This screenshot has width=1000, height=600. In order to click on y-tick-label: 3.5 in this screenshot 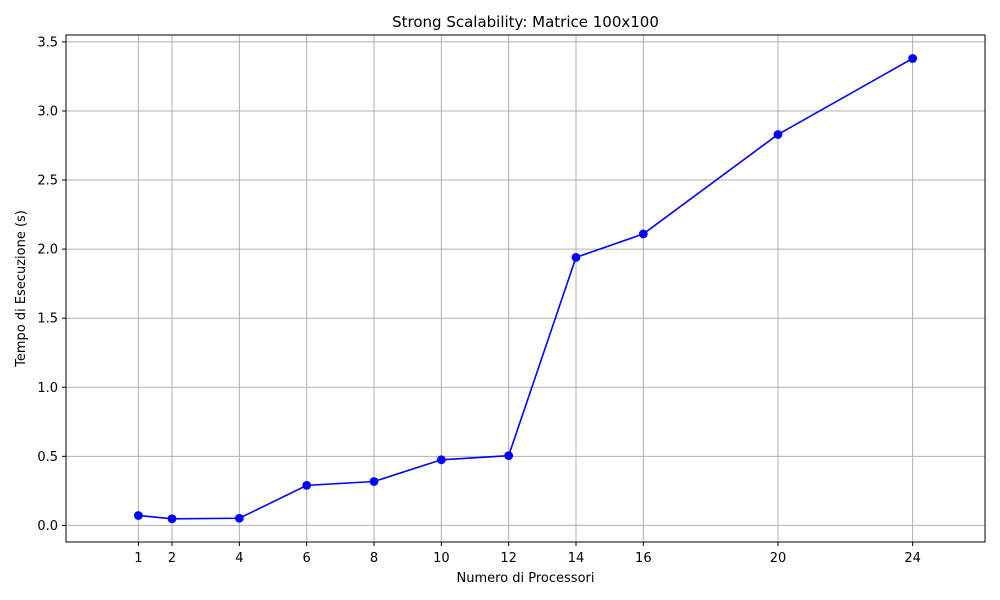, I will do `click(47, 42)`.